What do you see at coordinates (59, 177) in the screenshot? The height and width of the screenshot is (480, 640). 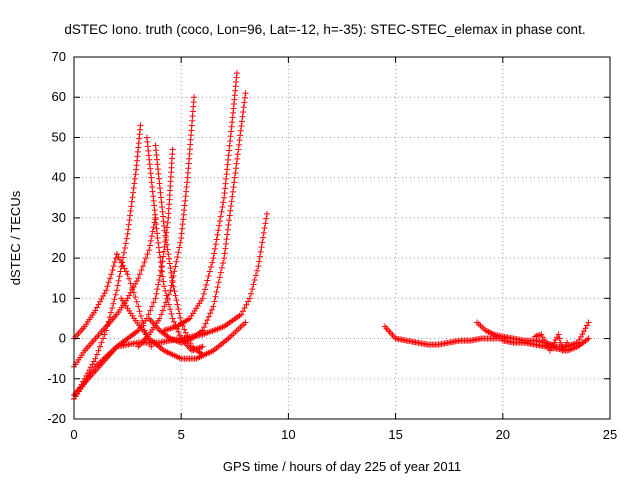 I see `y-tick-label: 40` at bounding box center [59, 177].